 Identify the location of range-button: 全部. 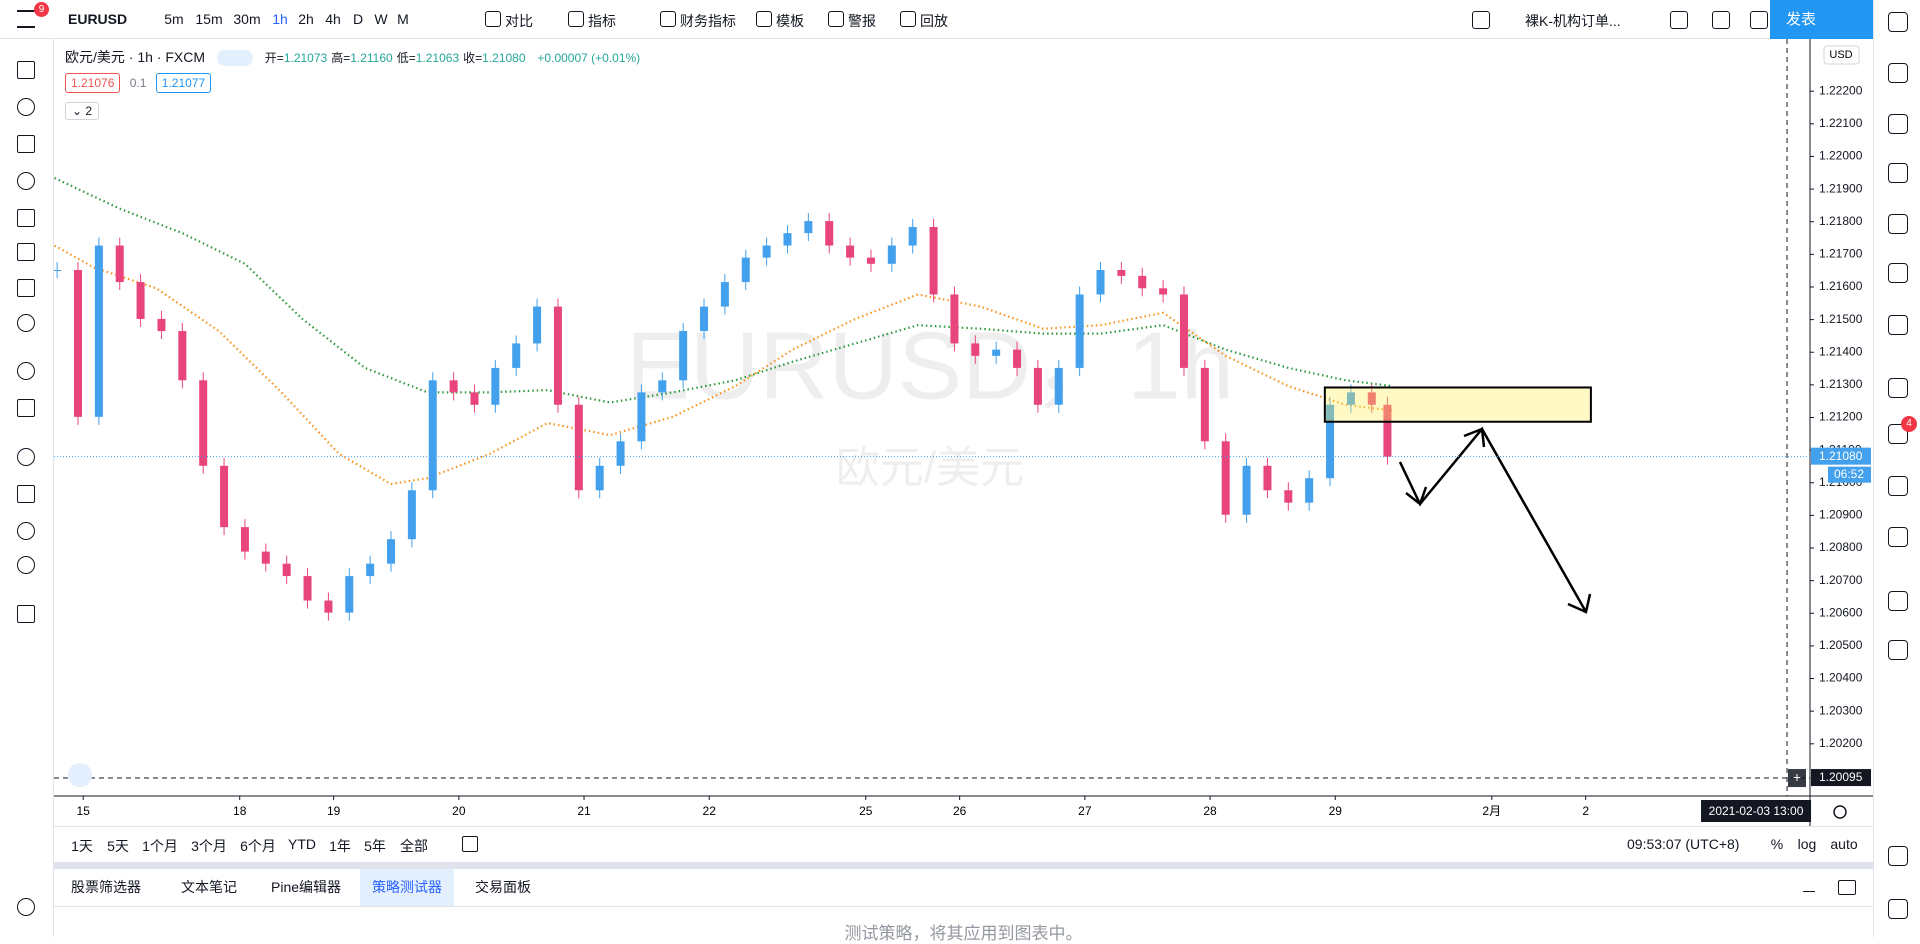
(414, 846).